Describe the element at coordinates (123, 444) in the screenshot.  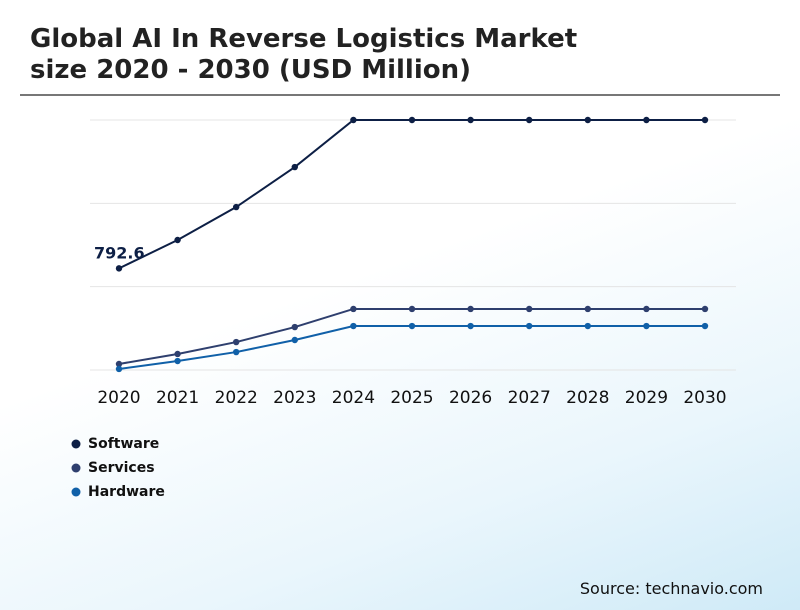
I see `legend-label: Software` at that location.